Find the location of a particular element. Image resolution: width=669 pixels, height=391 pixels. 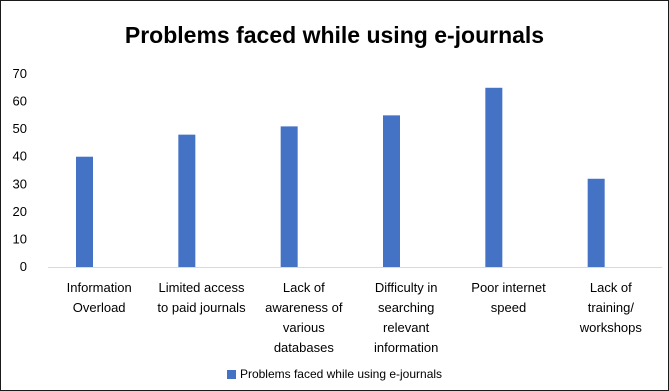

x-tick-label: Information Overload is located at coordinates (99, 297).